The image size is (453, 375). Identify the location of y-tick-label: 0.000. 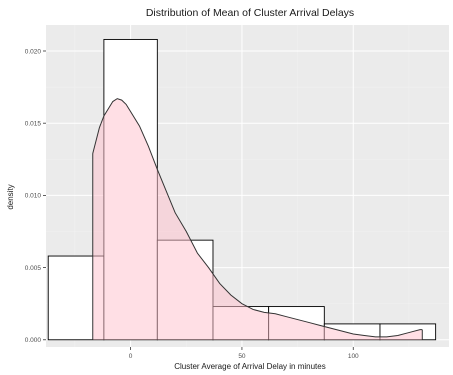
(33, 340).